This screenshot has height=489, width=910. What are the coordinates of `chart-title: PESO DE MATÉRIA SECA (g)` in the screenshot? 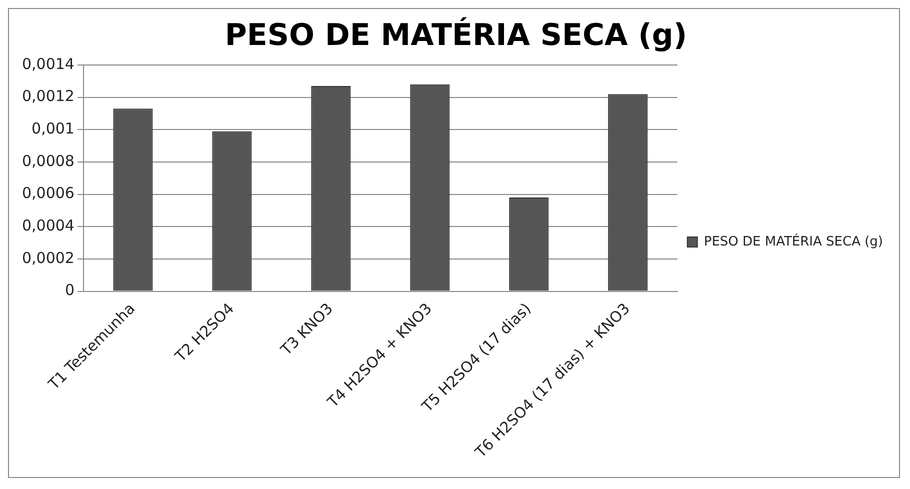 It's located at (456, 34).